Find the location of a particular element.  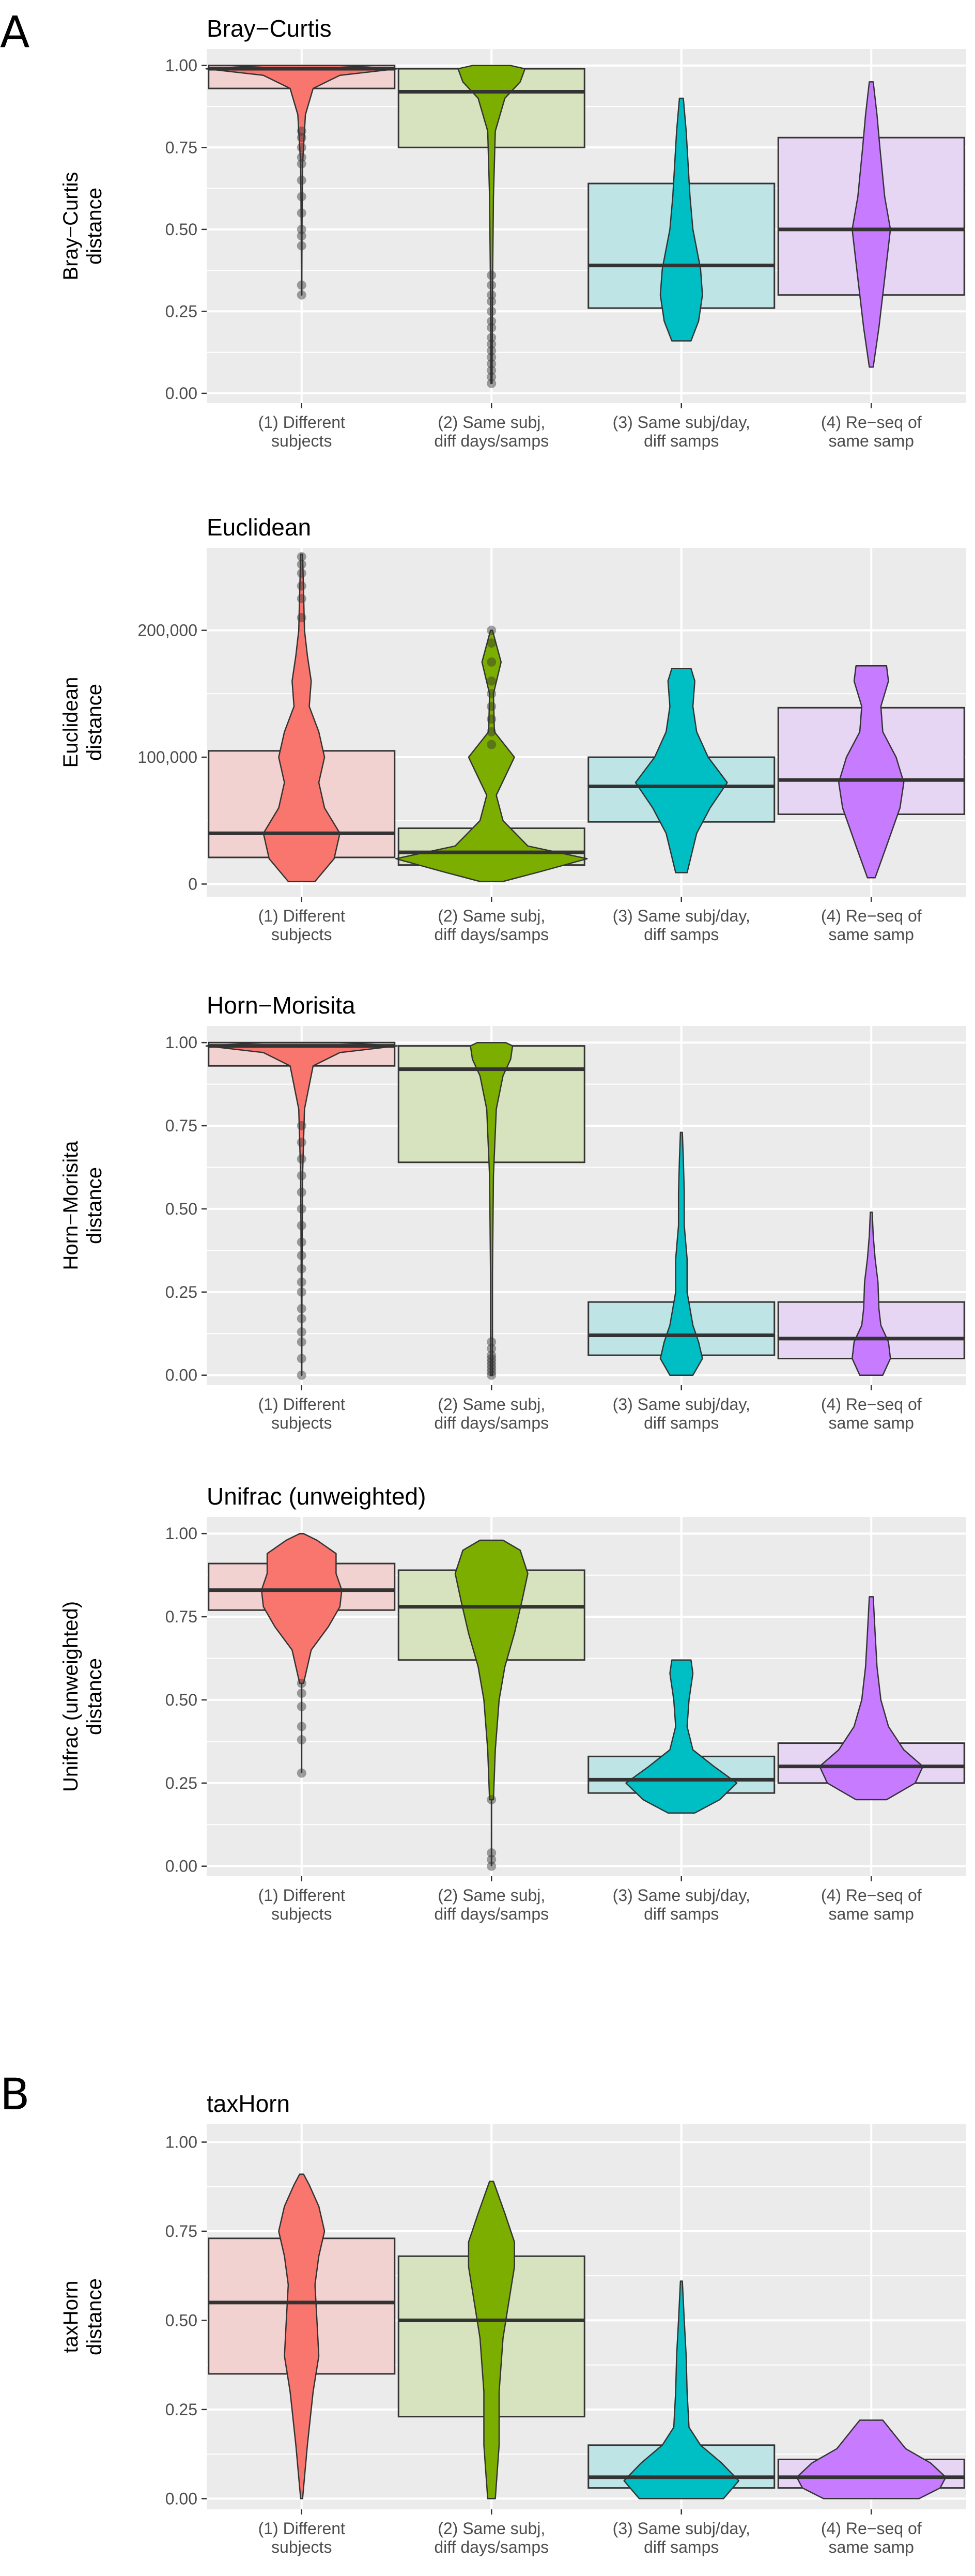

y-axis-label: Bray−Curtisdistance is located at coordinates (82, 226).